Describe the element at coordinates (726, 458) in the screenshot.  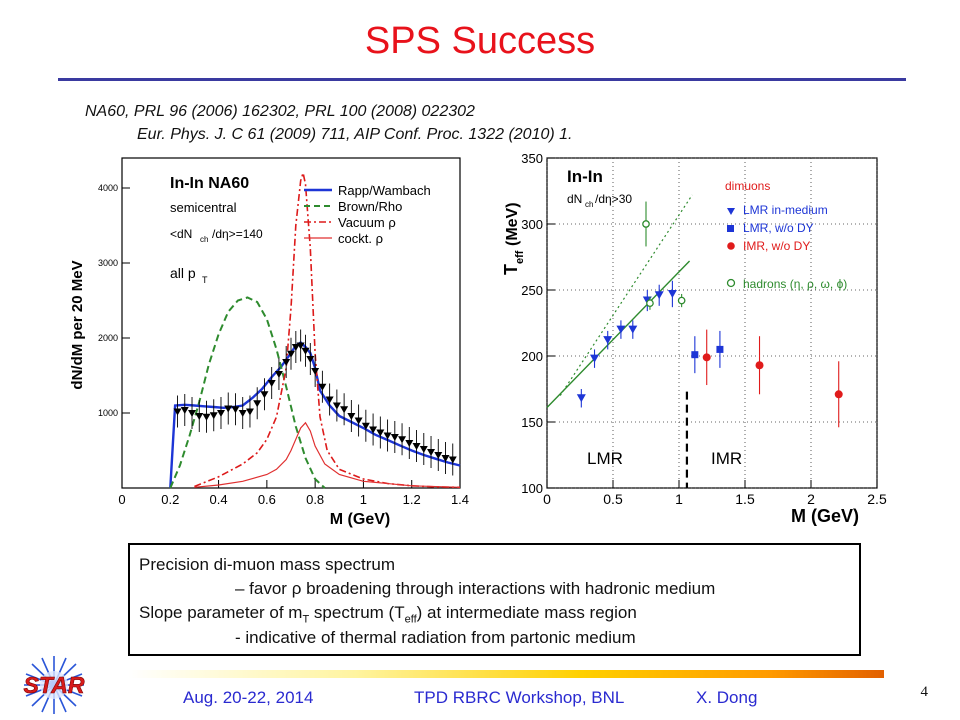
I see `annotation-imr: IMR` at that location.